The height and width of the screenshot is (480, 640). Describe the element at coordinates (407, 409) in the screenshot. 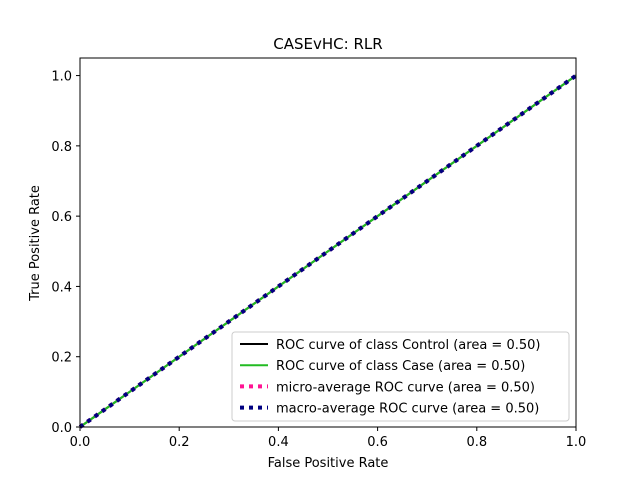

I see `legend-label-4: macro-average ROC curve (area = 0.50)` at that location.